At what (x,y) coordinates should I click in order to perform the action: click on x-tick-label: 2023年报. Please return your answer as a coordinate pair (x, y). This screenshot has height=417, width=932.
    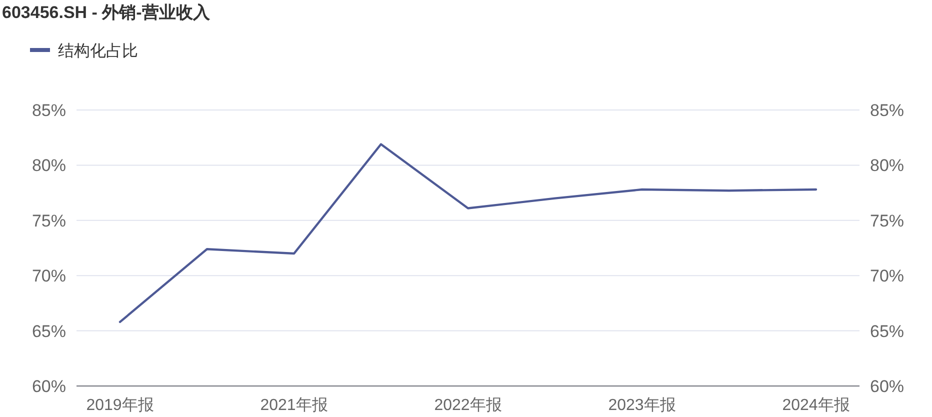
    Looking at the image, I should click on (642, 405).